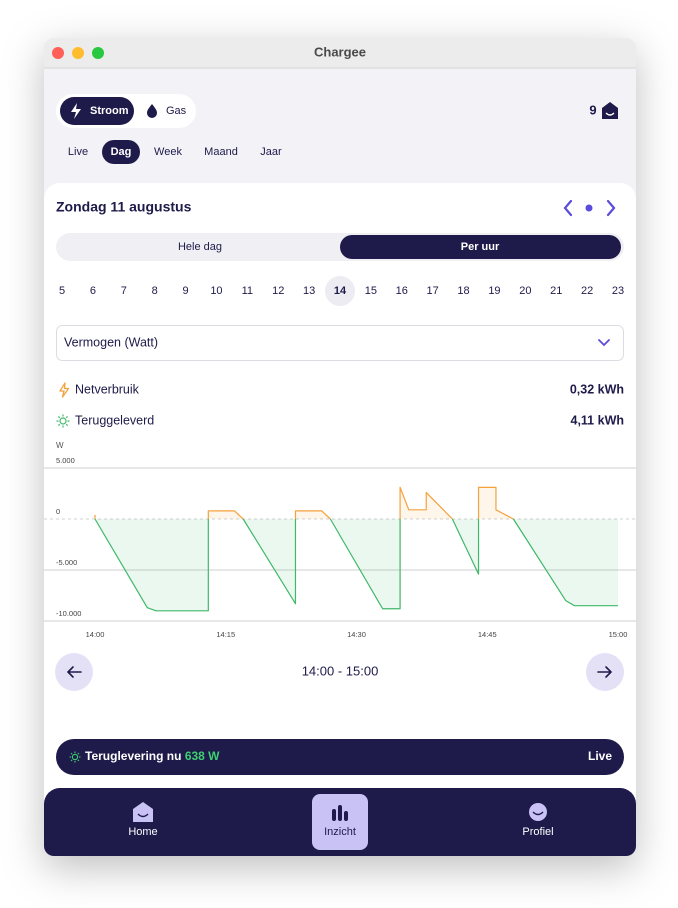 The image size is (678, 908). What do you see at coordinates (62, 291) in the screenshot?
I see `hour: 5` at bounding box center [62, 291].